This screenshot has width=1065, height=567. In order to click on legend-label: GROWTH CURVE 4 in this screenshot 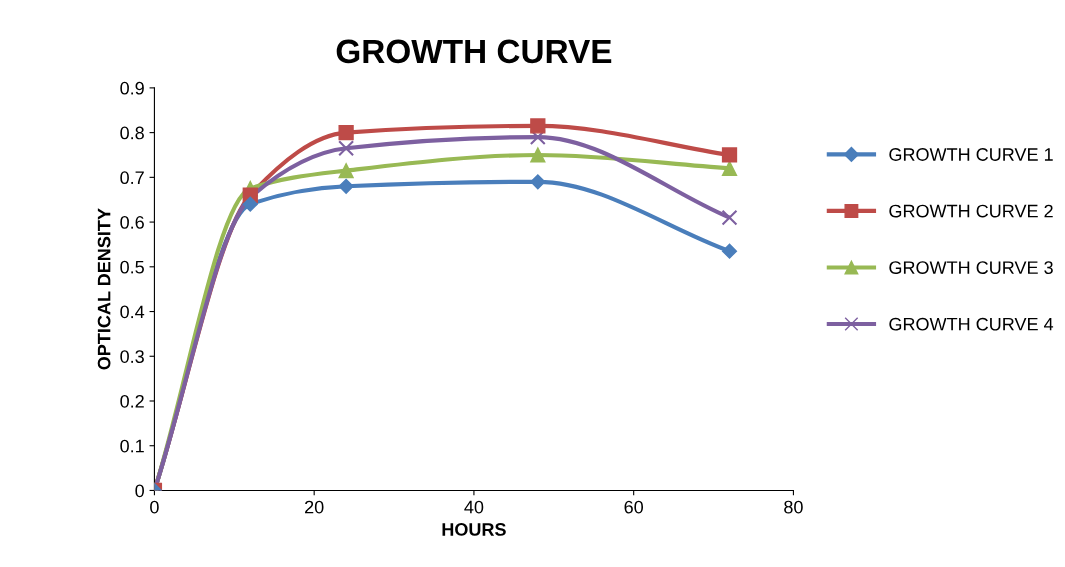, I will do `click(971, 324)`.